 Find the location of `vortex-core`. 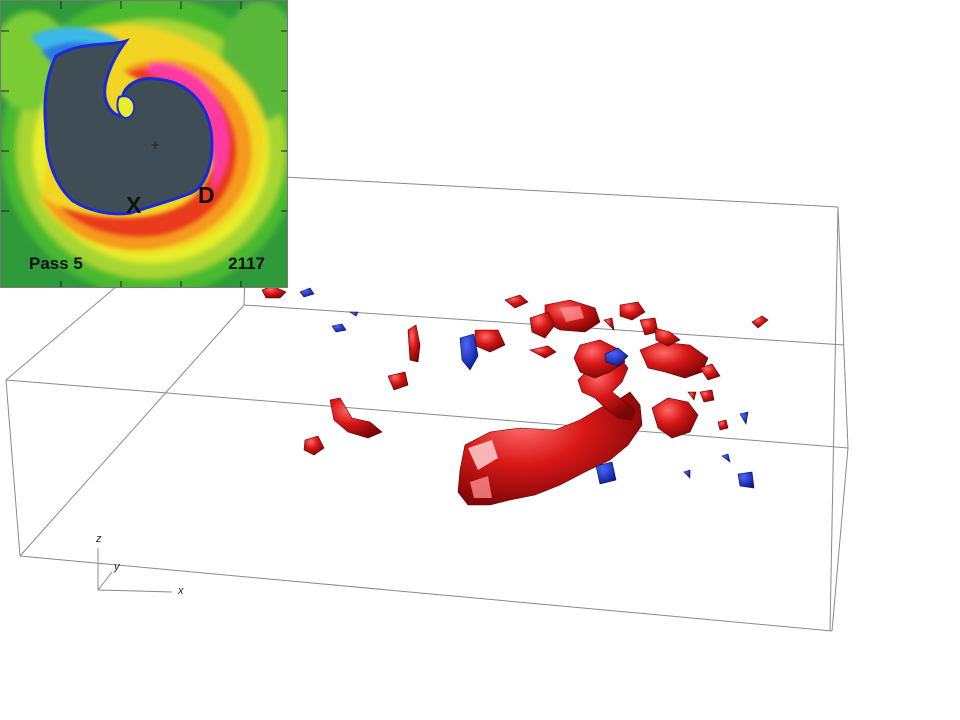

vortex-core is located at coordinates (128, 127).